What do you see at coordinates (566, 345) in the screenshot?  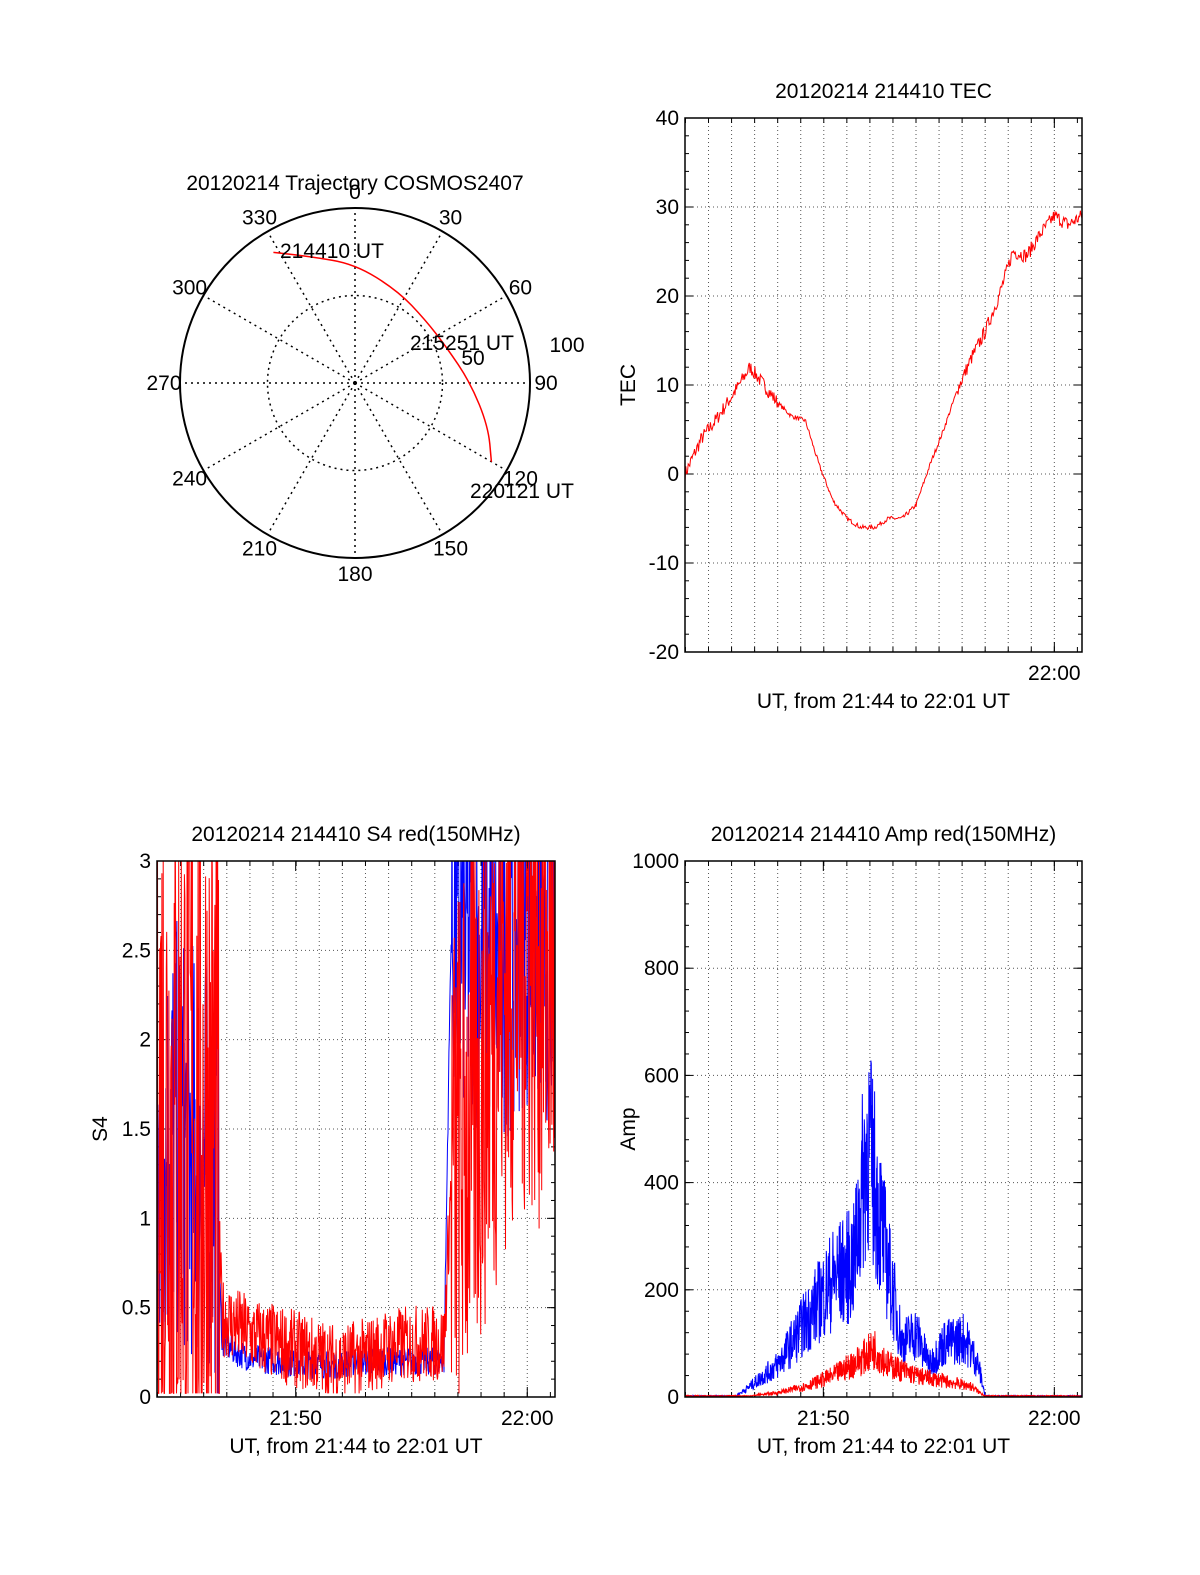 I see `radial-label: 100` at bounding box center [566, 345].